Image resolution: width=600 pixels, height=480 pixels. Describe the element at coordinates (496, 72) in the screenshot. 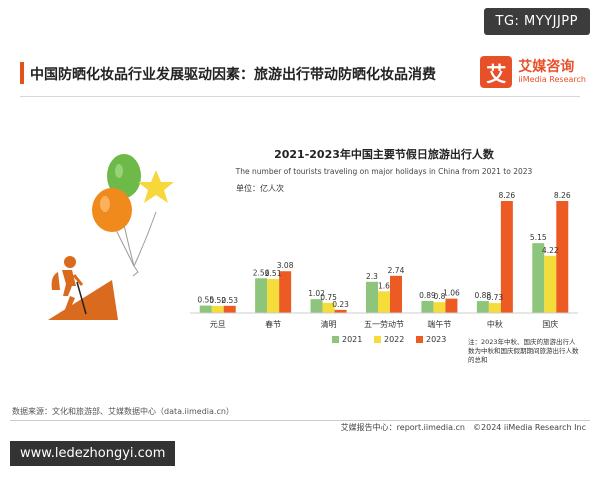

I see `logo-mark: 艾` at that location.